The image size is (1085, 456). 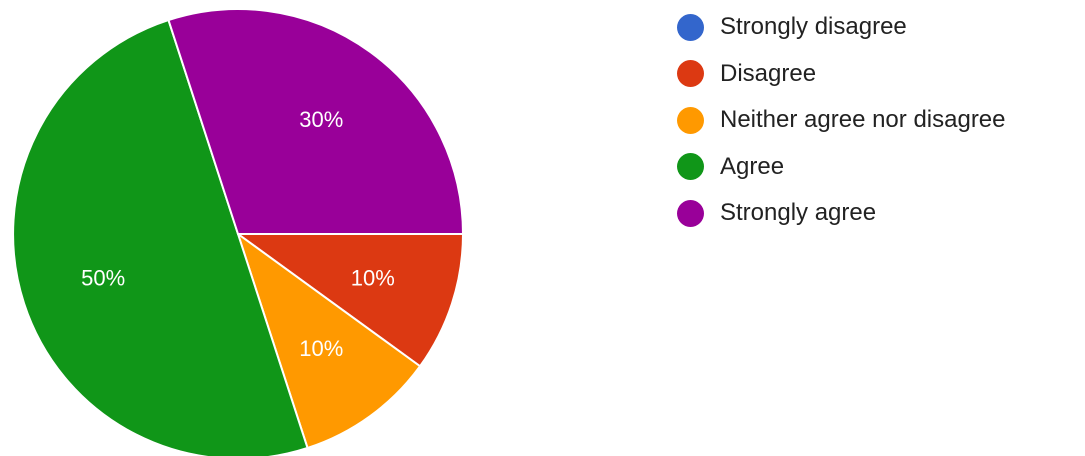 I want to click on legend-label: Agree, so click(x=752, y=166).